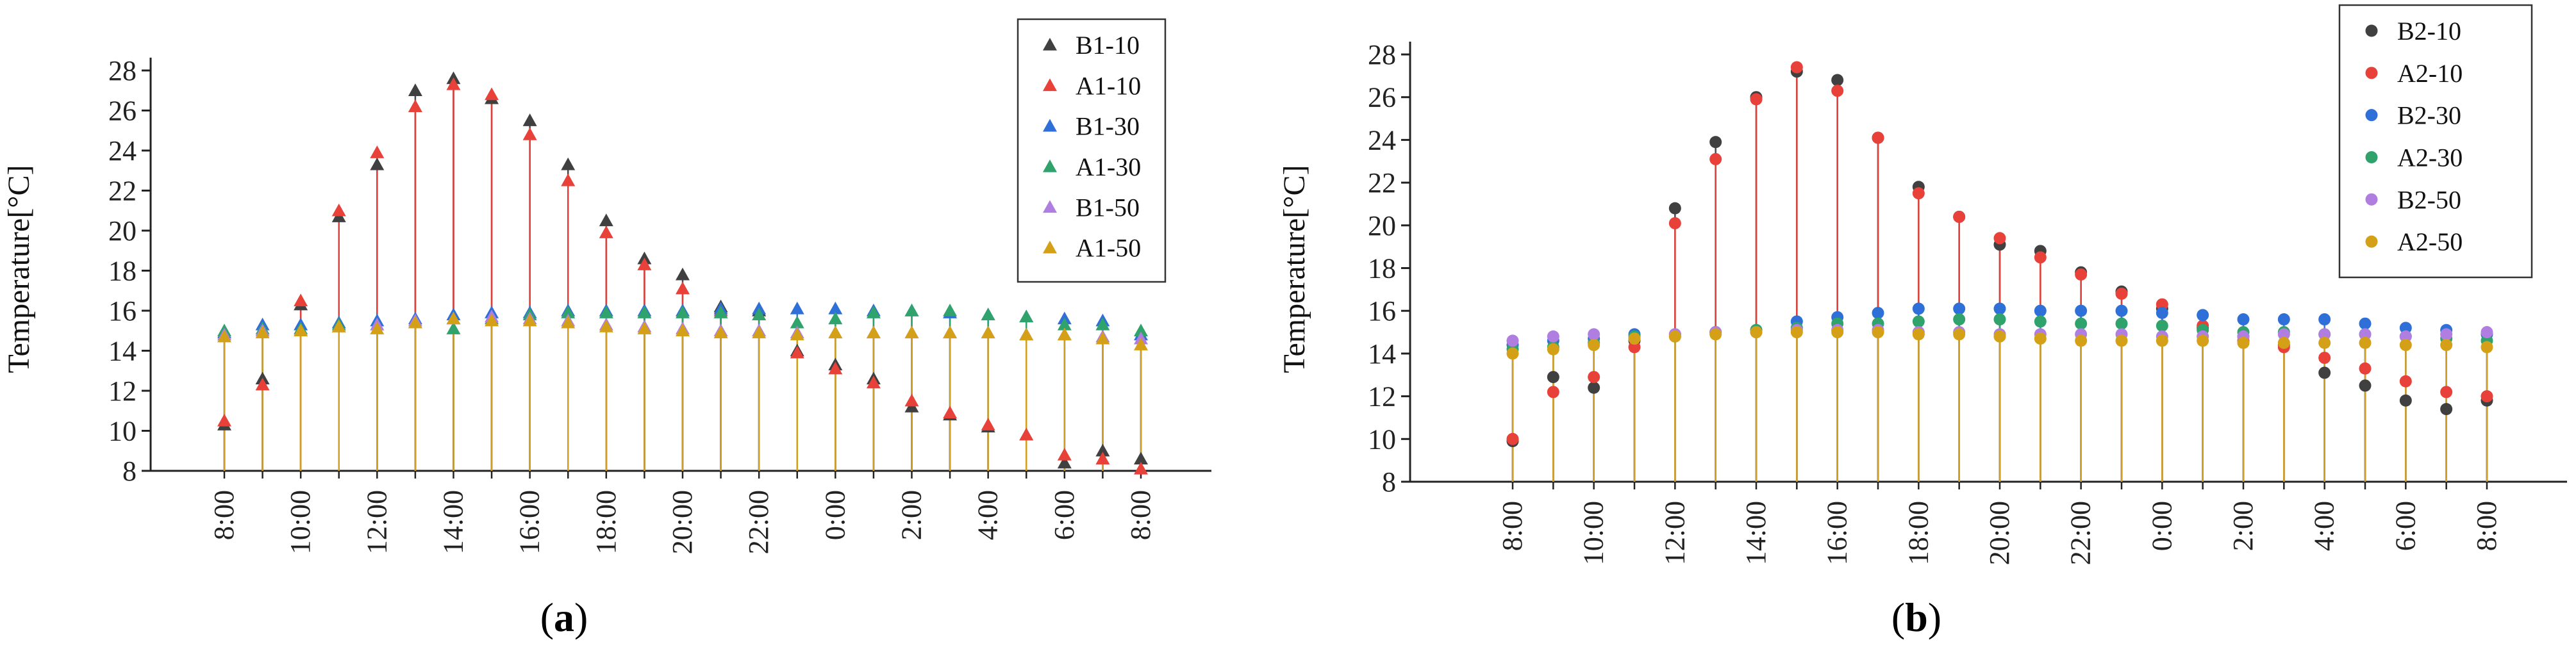 The height and width of the screenshot is (647, 2576). I want to click on x-tick-label: 12:00, so click(1675, 533).